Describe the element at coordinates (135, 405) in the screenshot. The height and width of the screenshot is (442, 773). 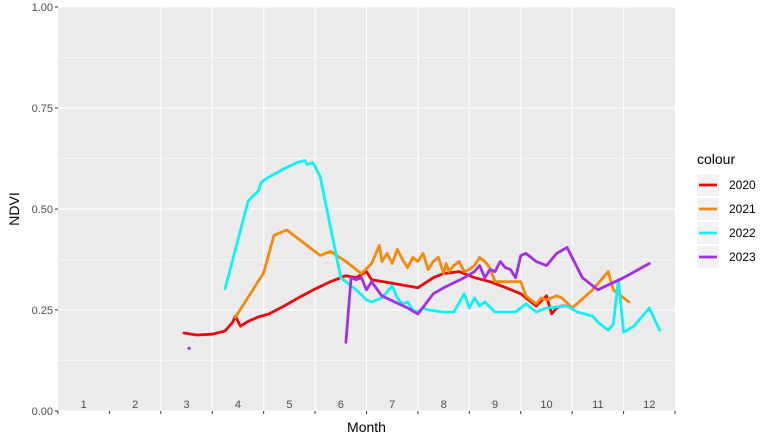
I see `x-tick-label: 2` at that location.